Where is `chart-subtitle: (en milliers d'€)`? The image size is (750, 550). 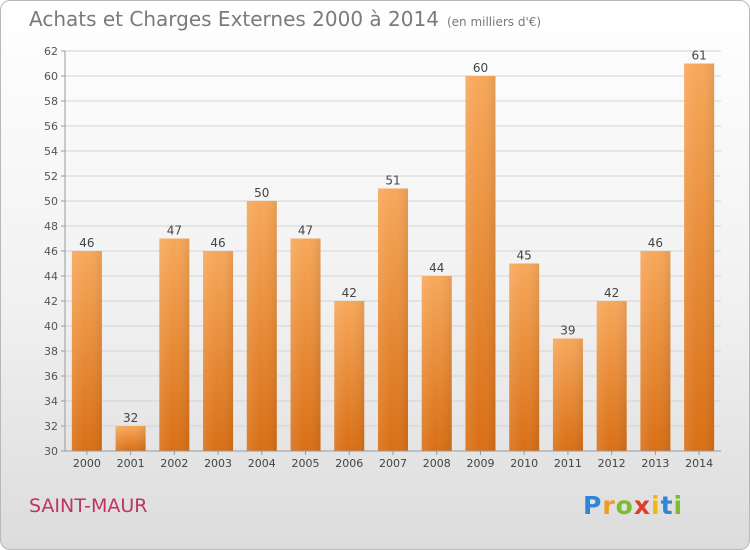
chart-subtitle: (en milliers d'€) is located at coordinates (494, 22).